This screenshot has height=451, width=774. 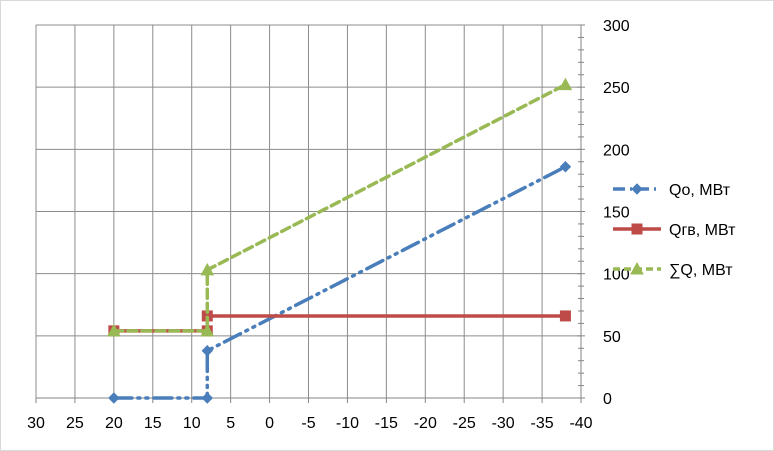 I want to click on x-tick-label: 10, so click(x=192, y=423).